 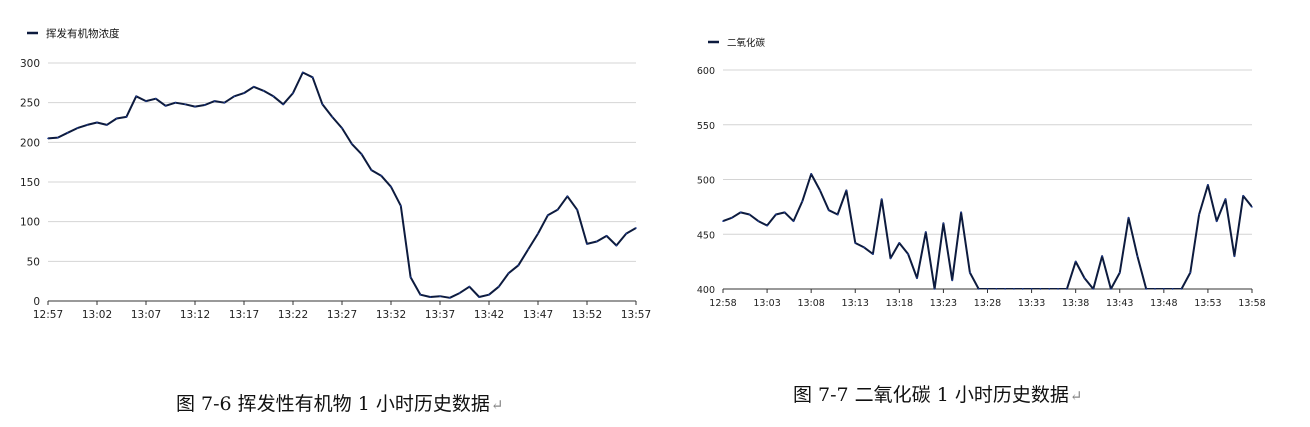 What do you see at coordinates (943, 303) in the screenshot?
I see `x-tick-label: 13:23` at bounding box center [943, 303].